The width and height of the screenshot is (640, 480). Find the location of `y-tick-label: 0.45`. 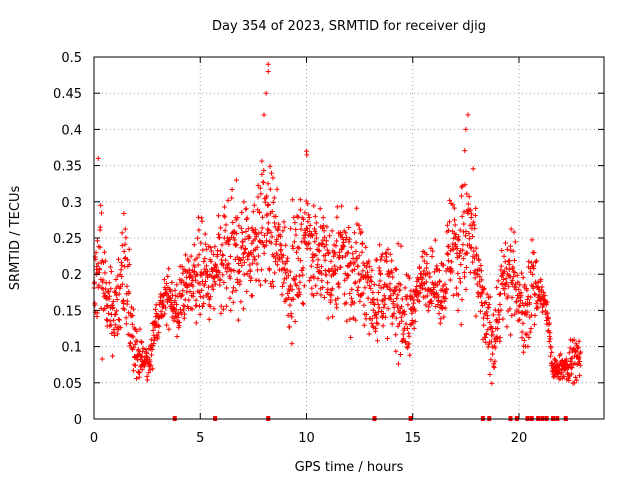

y-tick-label: 0.45 is located at coordinates (67, 94).